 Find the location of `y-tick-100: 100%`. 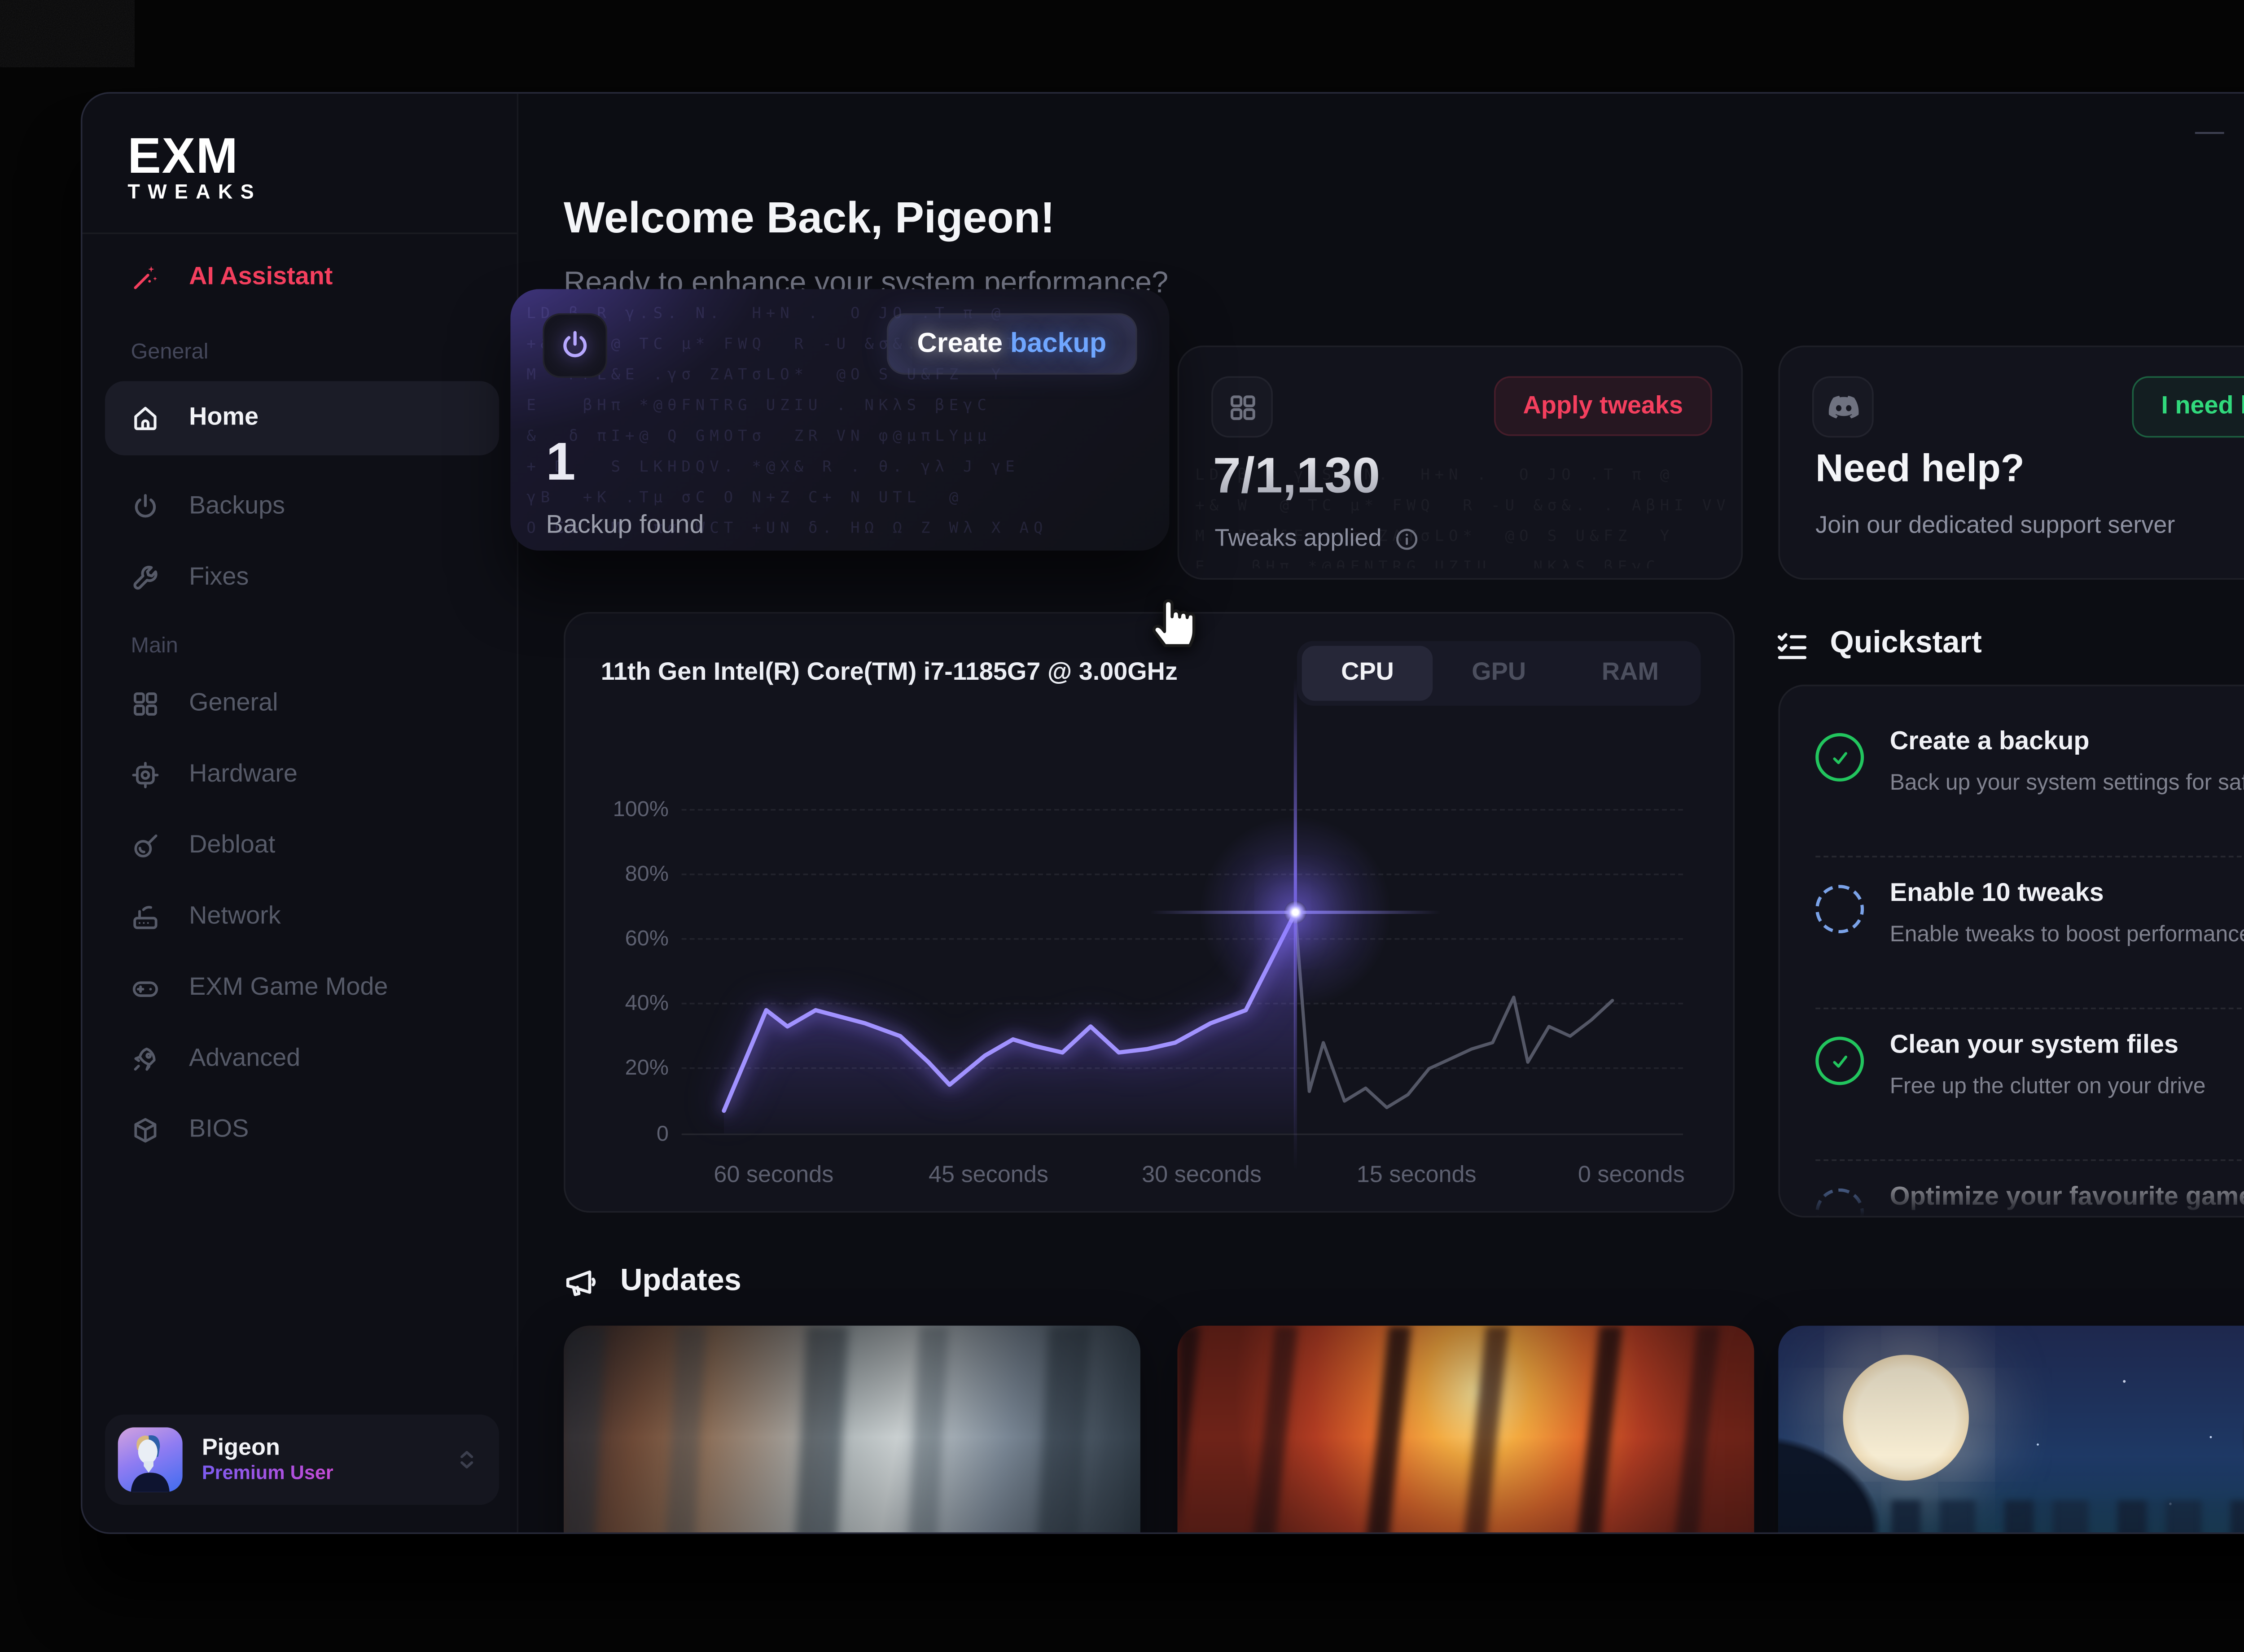

y-tick-100: 100% is located at coordinates (641, 809).